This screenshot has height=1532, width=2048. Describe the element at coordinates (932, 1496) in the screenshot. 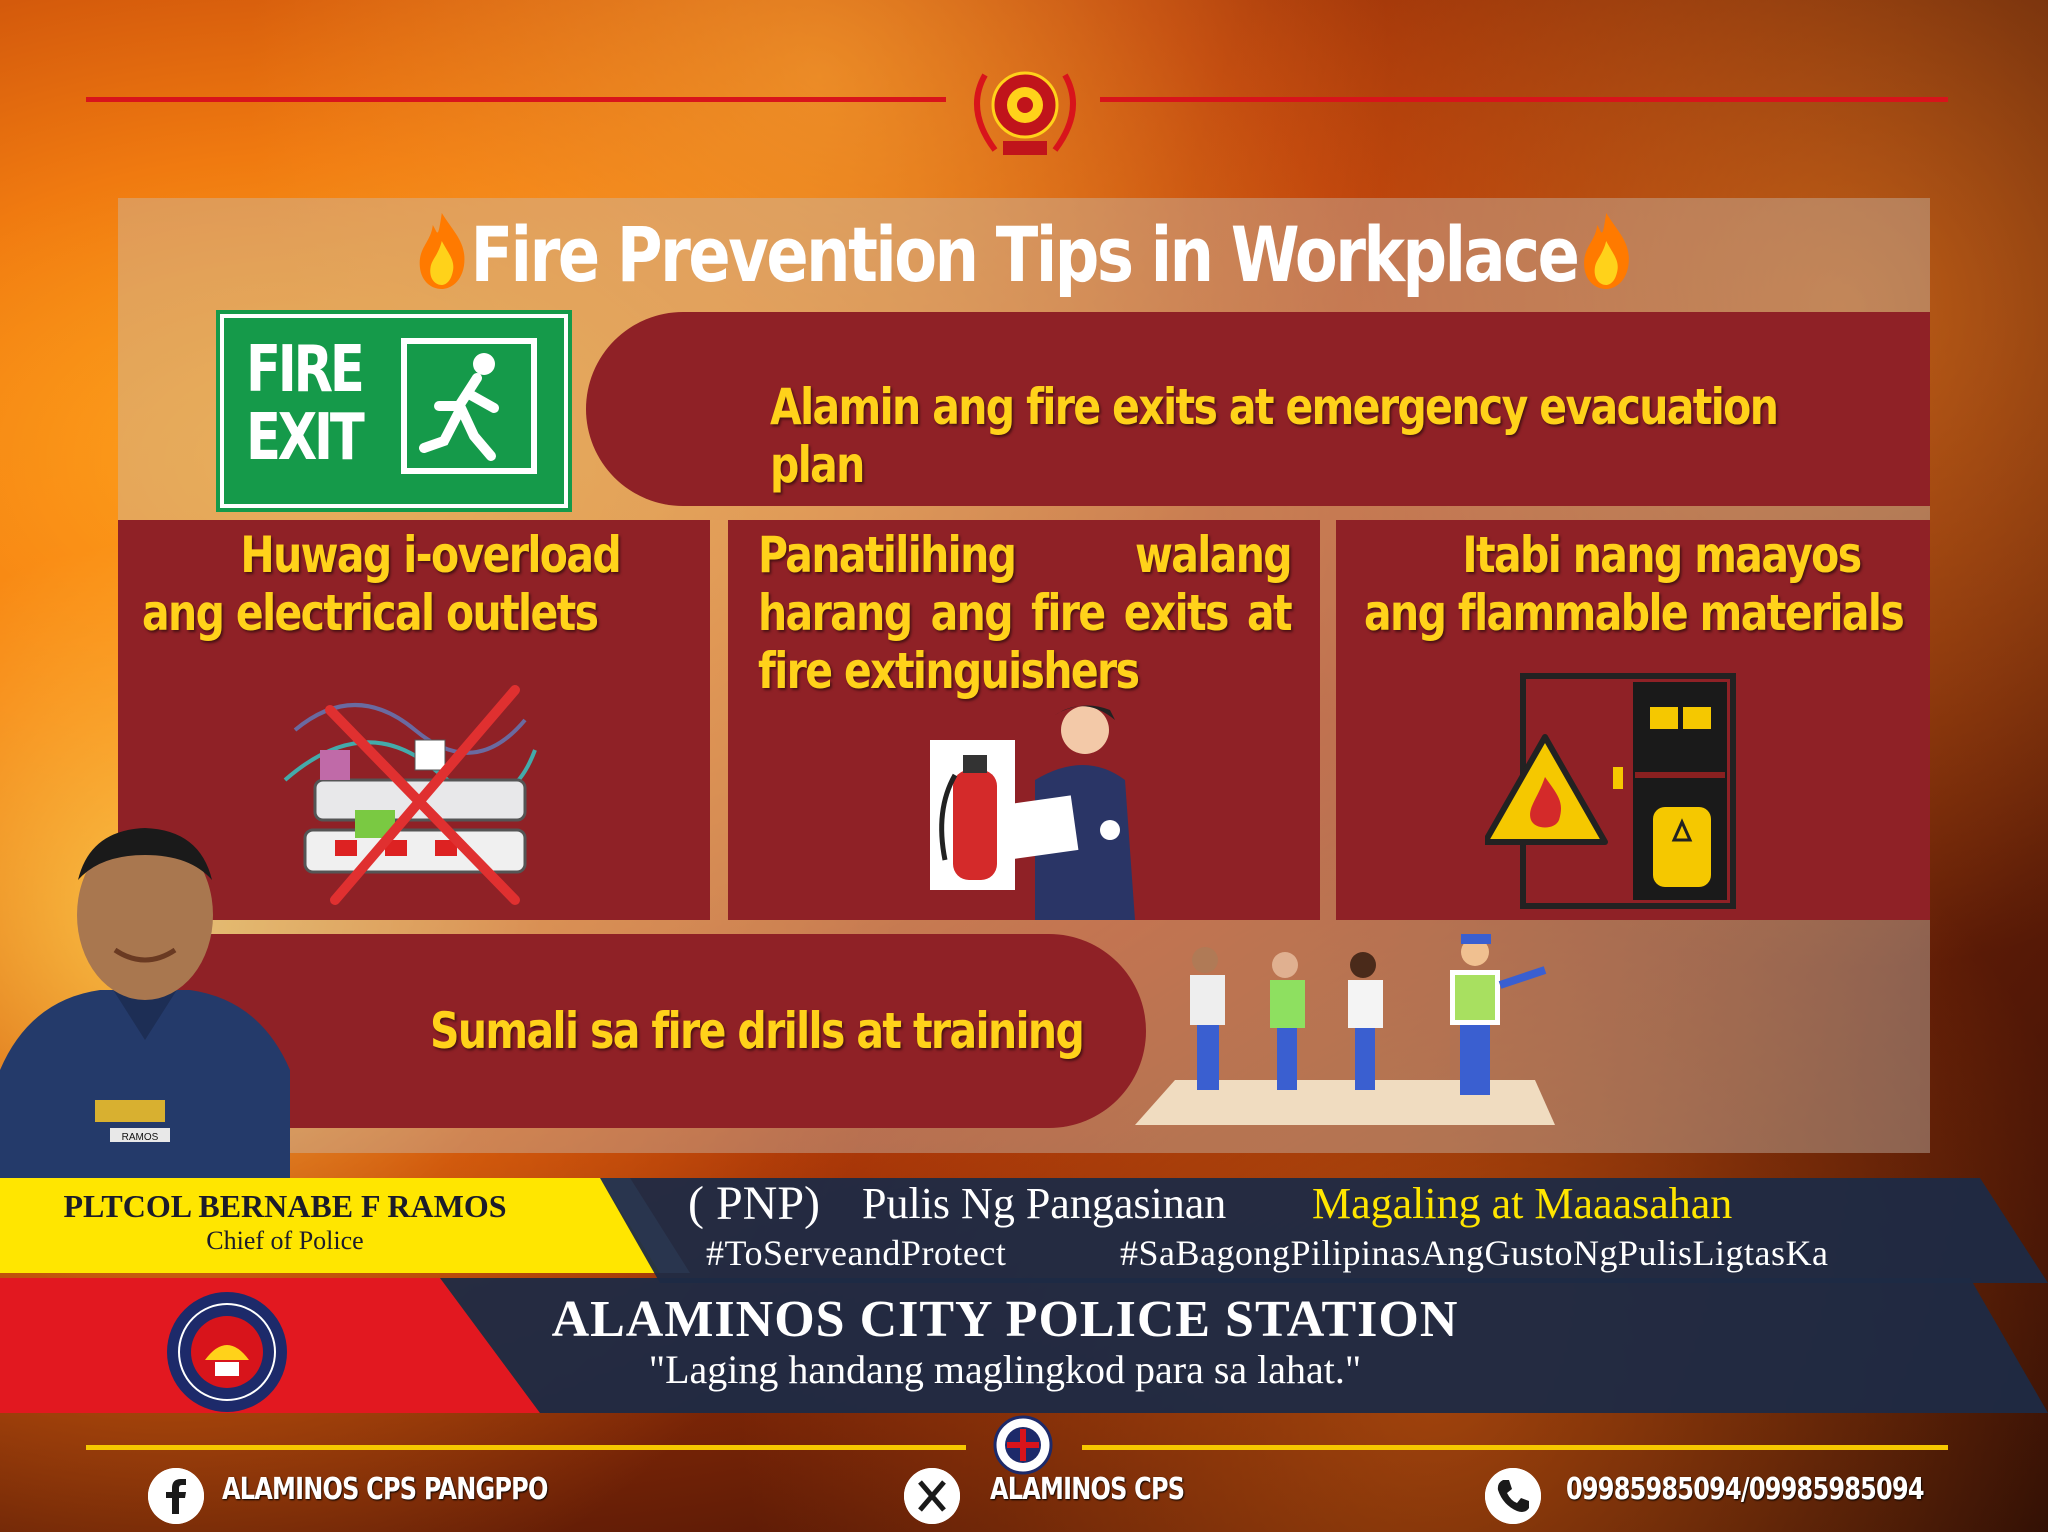

I see `x-icon` at that location.